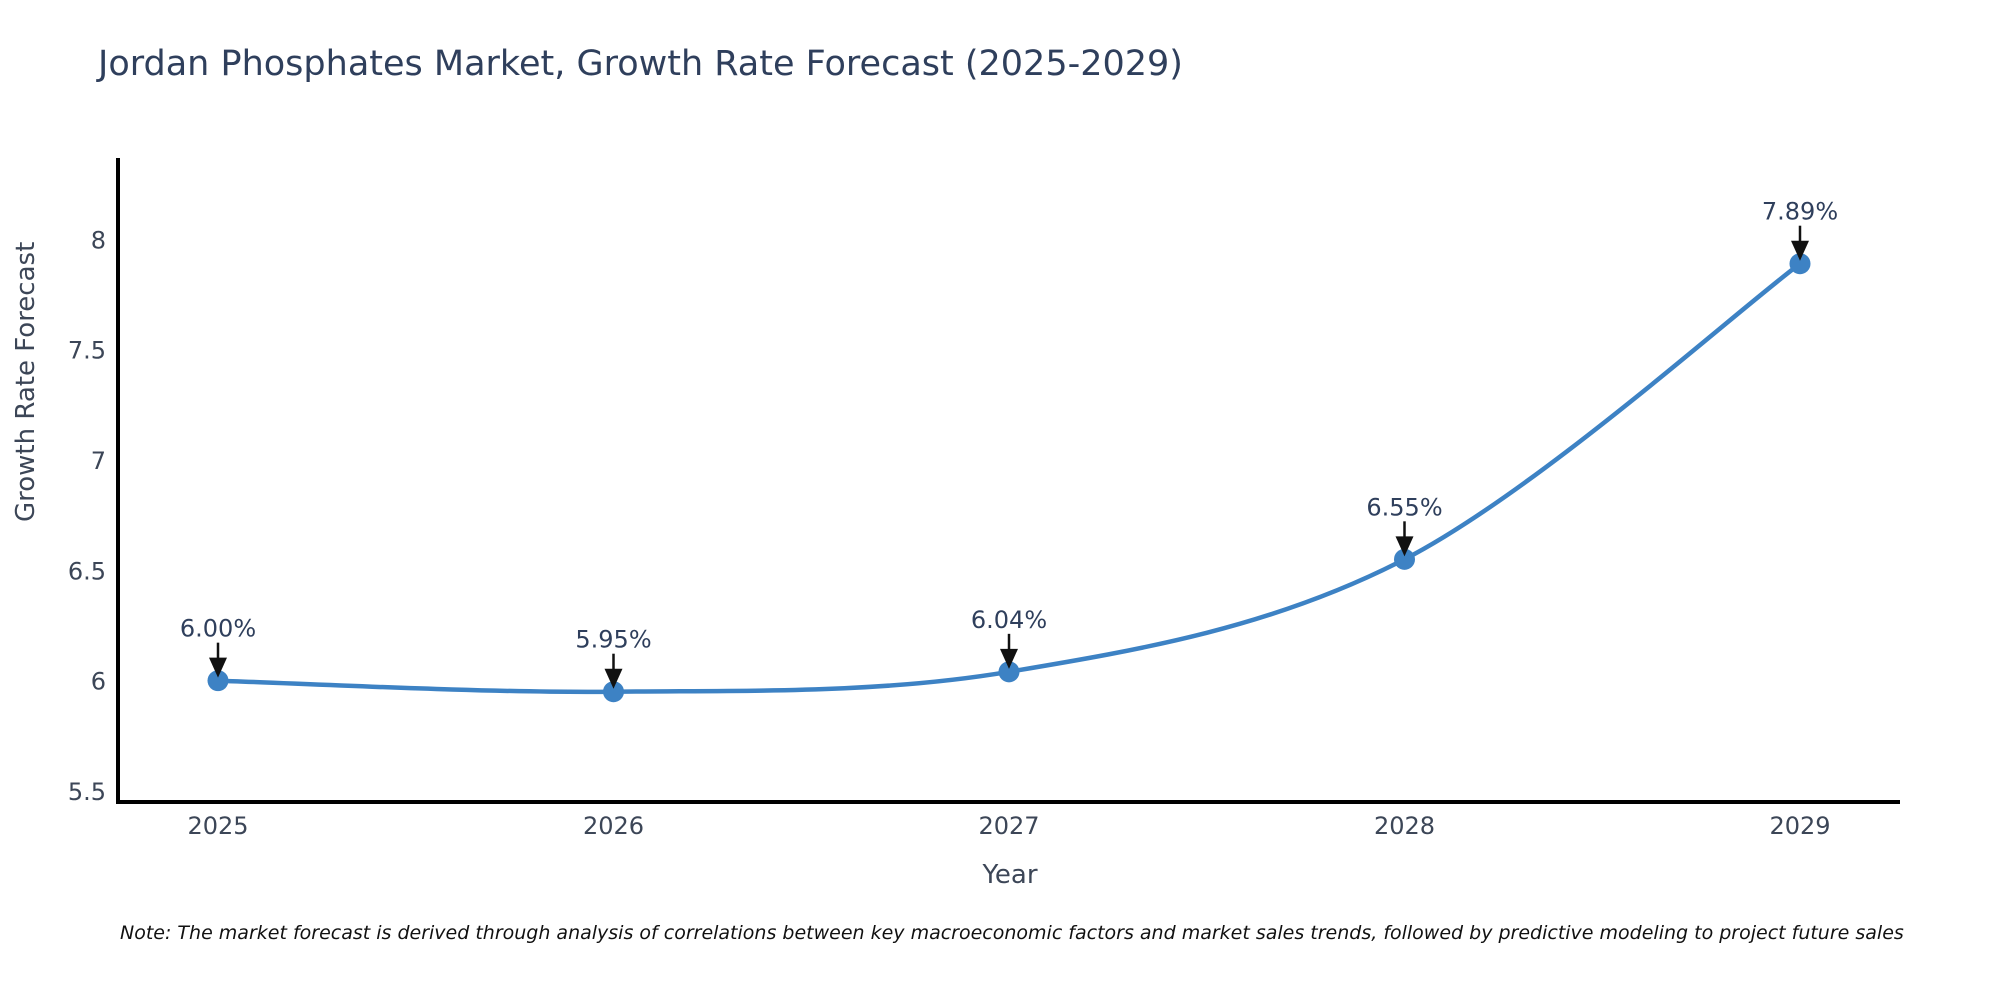  I want to click on data-point-label: 7.89%, so click(1800, 212).